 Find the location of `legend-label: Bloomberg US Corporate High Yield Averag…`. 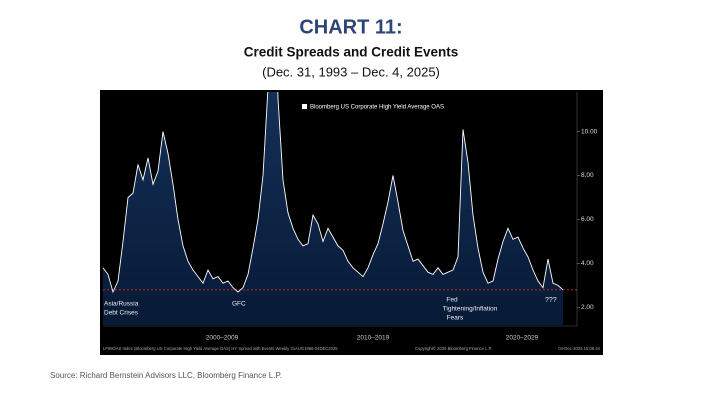

legend-label: Bloomberg US Corporate High Yield Averag… is located at coordinates (377, 108).